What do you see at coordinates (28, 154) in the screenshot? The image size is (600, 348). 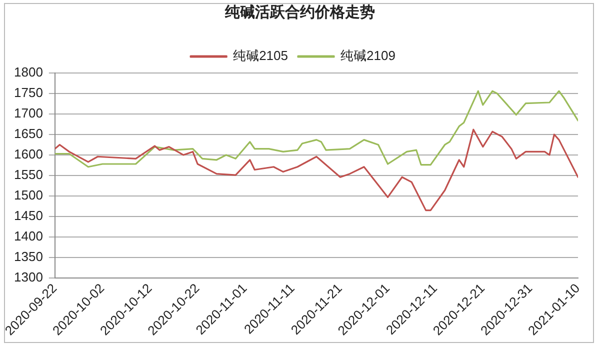 I see `y-tick-label: 1600` at bounding box center [28, 154].